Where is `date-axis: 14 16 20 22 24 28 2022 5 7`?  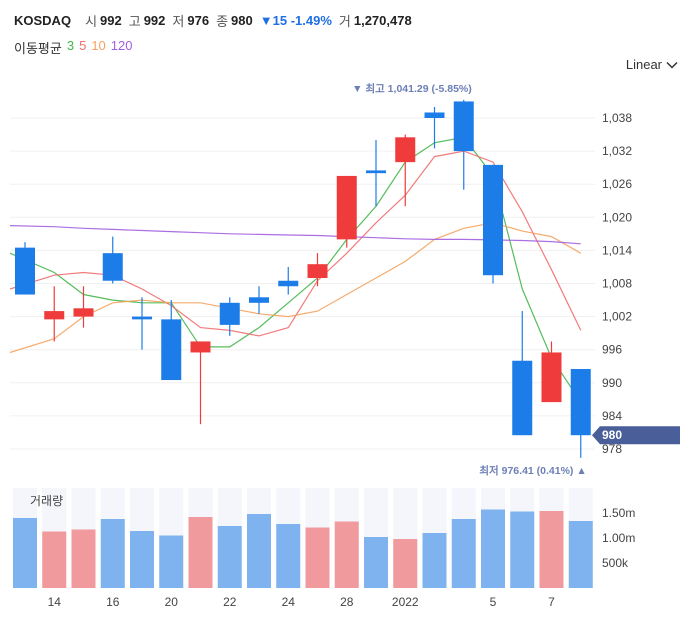
date-axis: 14 16 20 22 24 28 2022 5 7 is located at coordinates (302, 602).